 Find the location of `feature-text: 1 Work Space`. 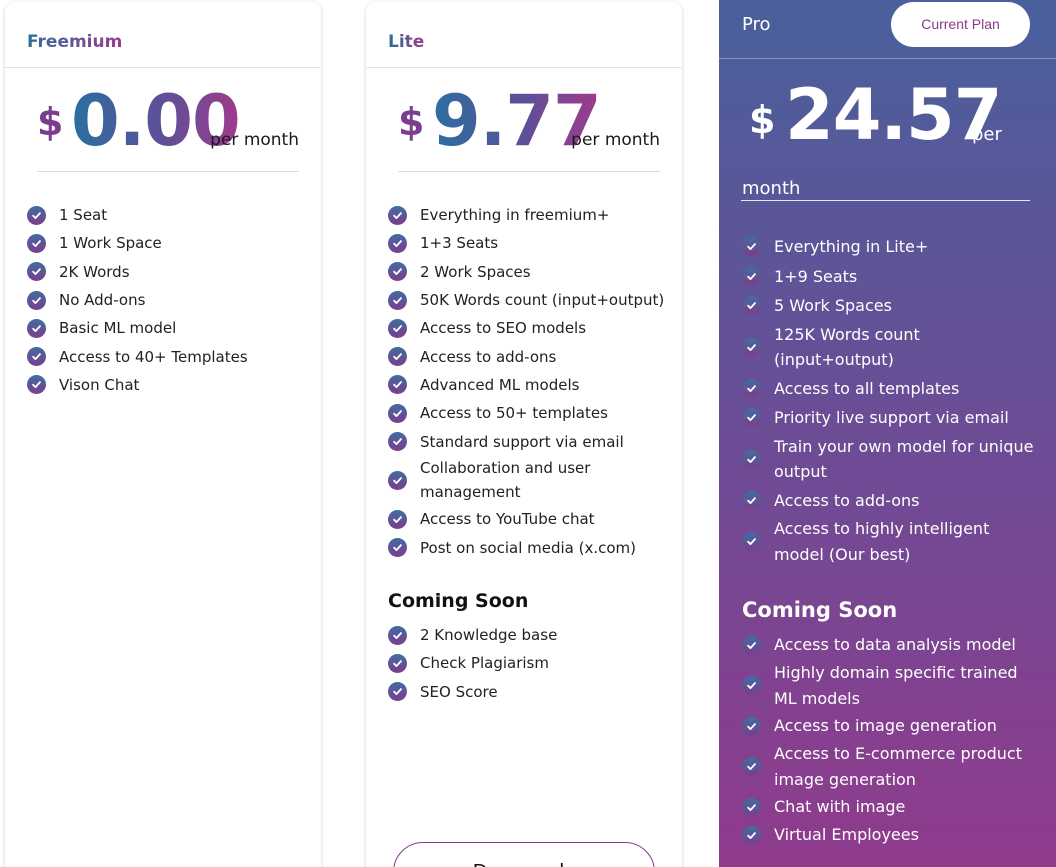

feature-text: 1 Work Space is located at coordinates (110, 243).